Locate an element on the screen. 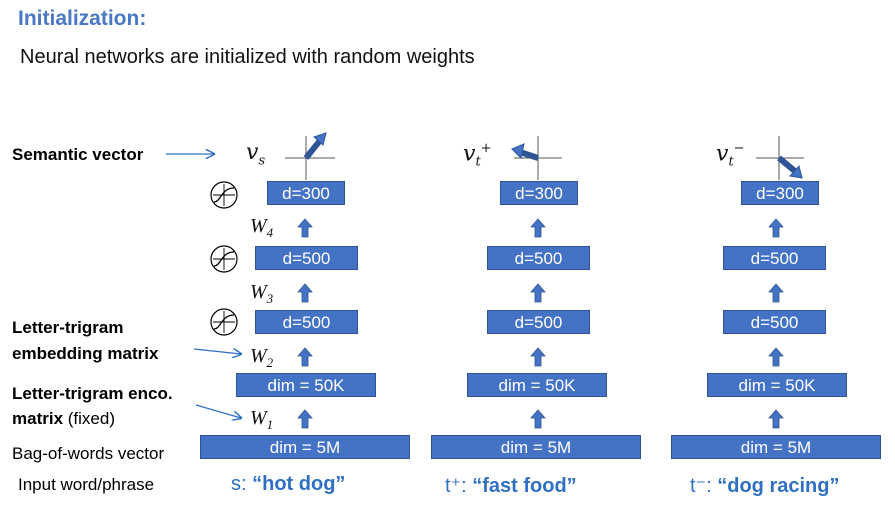  weight-w4: W4 is located at coordinates (262, 227).